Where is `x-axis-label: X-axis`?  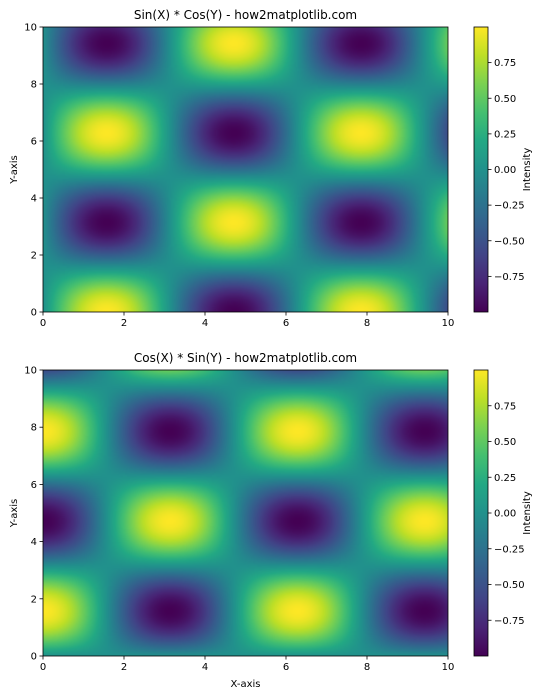 x-axis-label: X-axis is located at coordinates (246, 684).